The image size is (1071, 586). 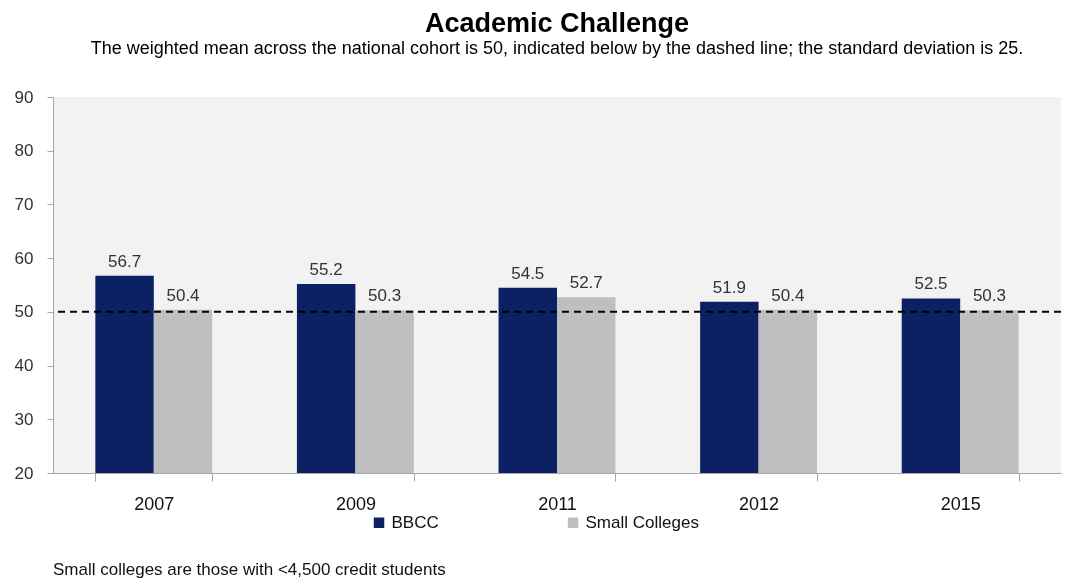 What do you see at coordinates (24, 97) in the screenshot?
I see `y-tick-label: 90` at bounding box center [24, 97].